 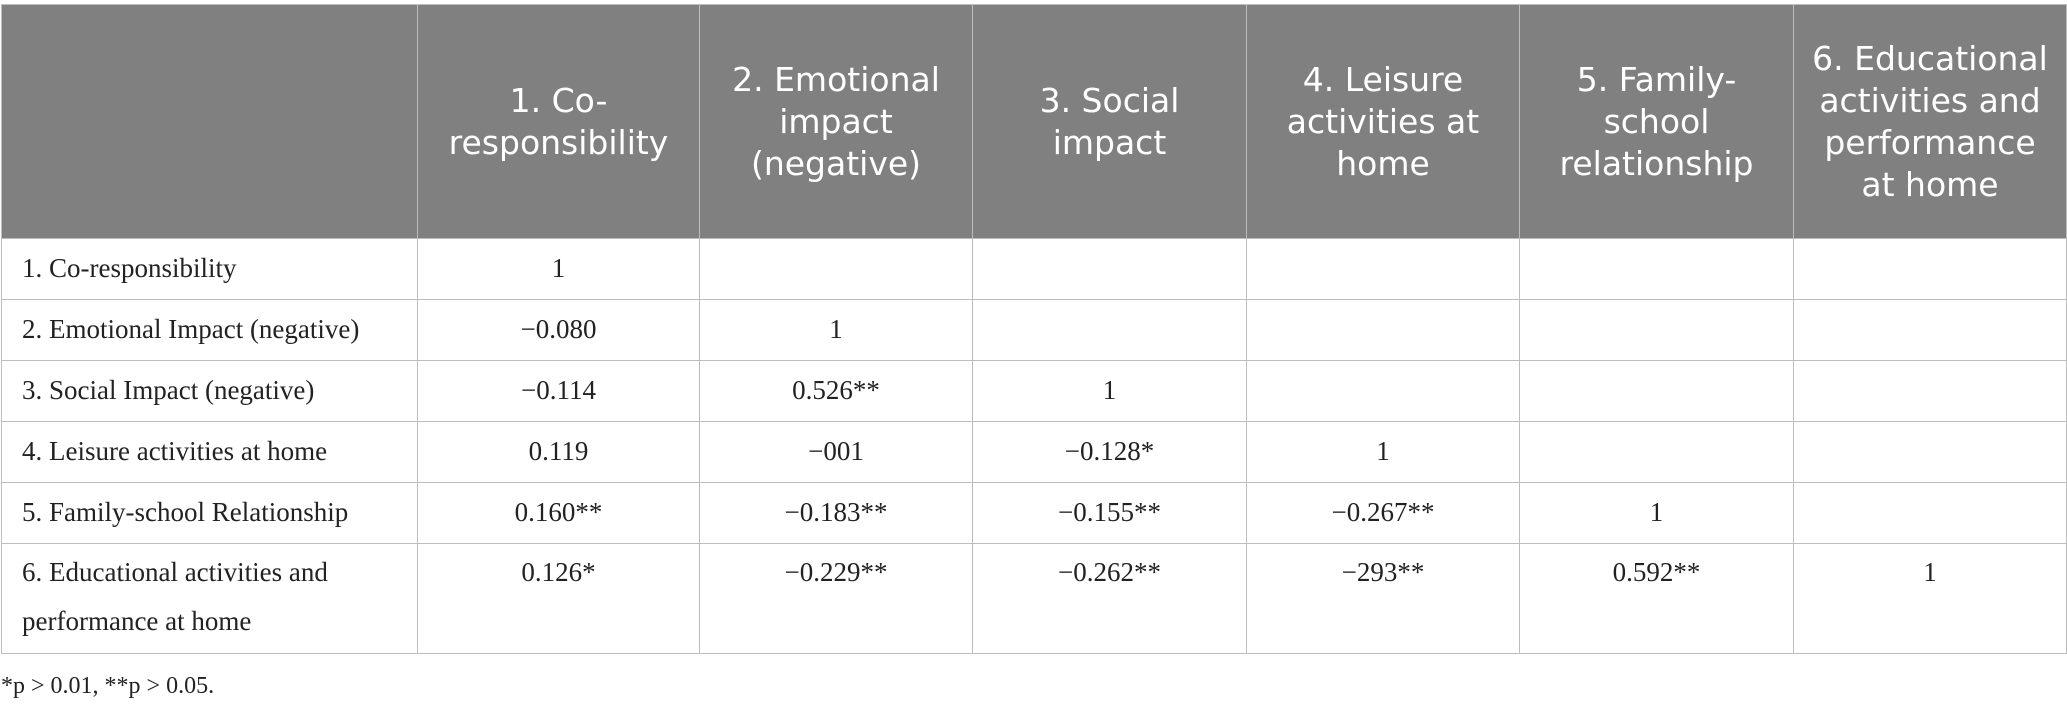 What do you see at coordinates (1109, 513) in the screenshot?
I see `cell: −0.155**` at bounding box center [1109, 513].